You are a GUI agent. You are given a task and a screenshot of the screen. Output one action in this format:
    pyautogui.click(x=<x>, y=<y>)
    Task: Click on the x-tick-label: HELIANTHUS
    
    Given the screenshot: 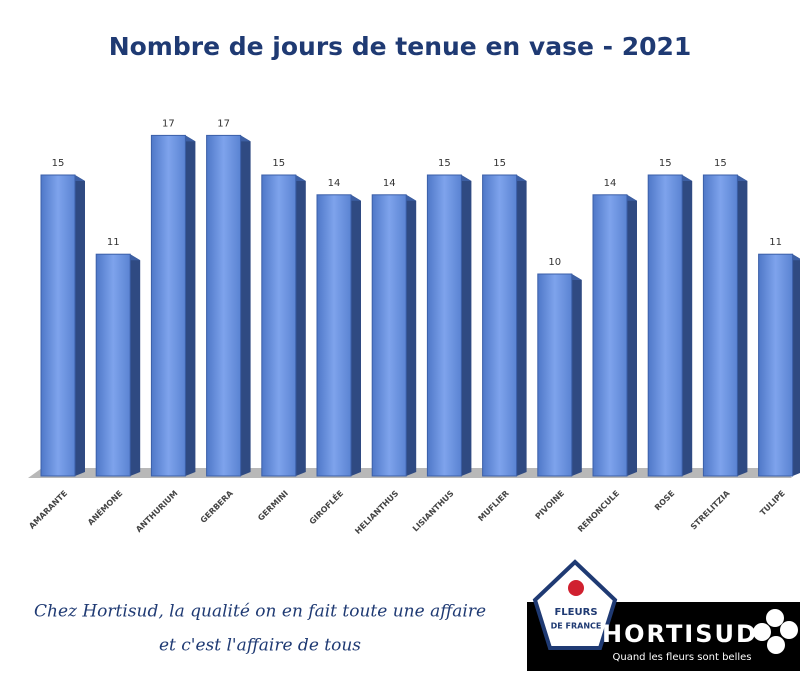 What is the action you would take?
    pyautogui.click(x=376, y=512)
    